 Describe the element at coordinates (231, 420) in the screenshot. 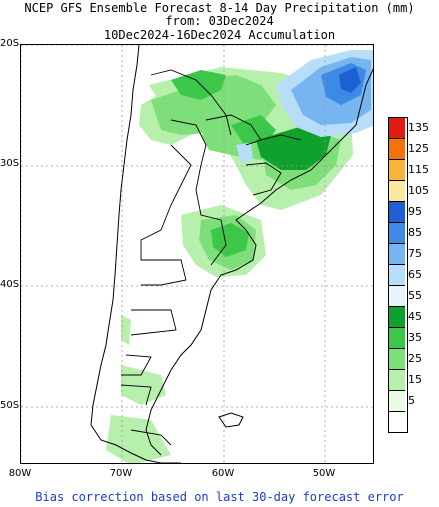

I see `falklands` at that location.